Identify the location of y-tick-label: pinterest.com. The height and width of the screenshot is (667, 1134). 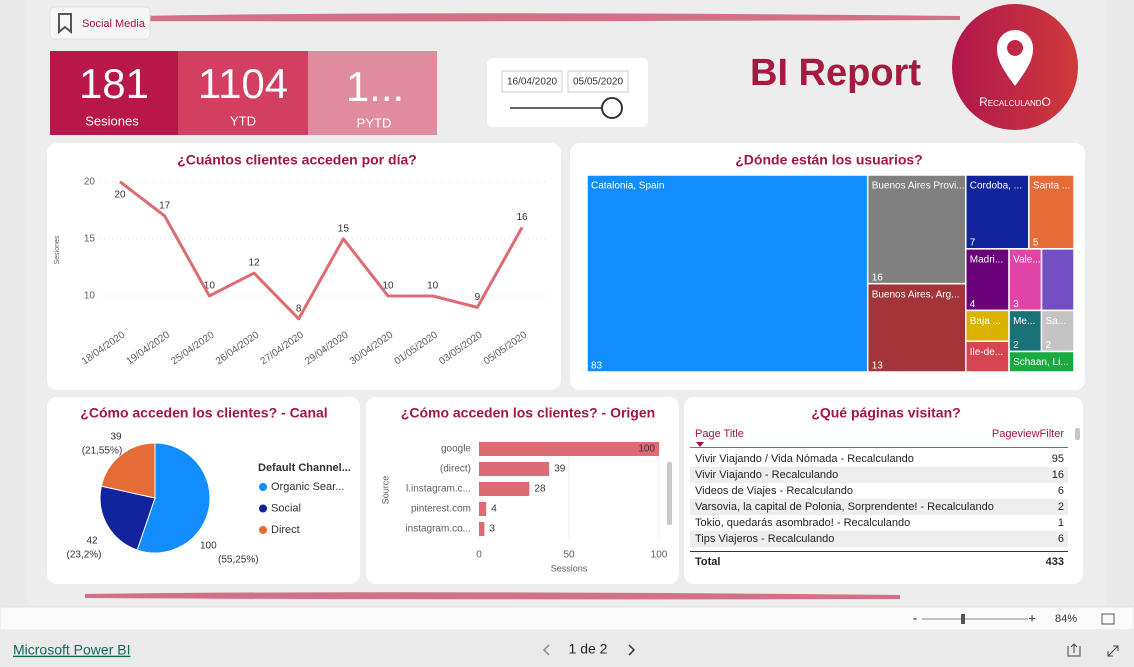
(441, 509).